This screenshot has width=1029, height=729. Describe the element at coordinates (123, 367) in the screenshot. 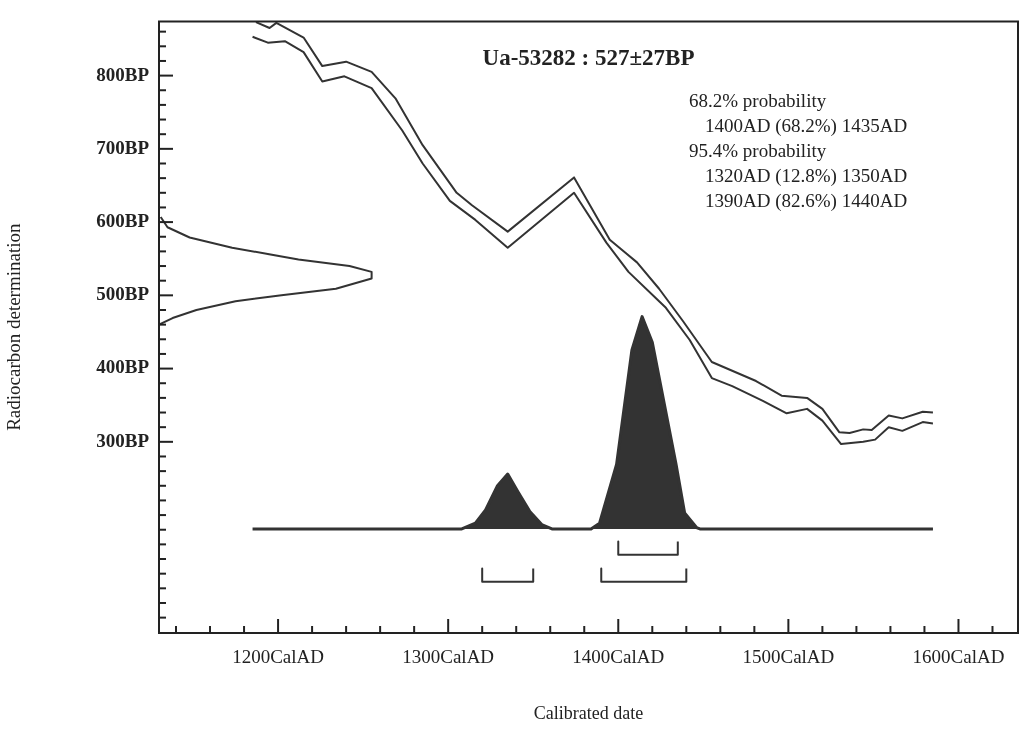

I see `y-tick-label: 400BP` at that location.